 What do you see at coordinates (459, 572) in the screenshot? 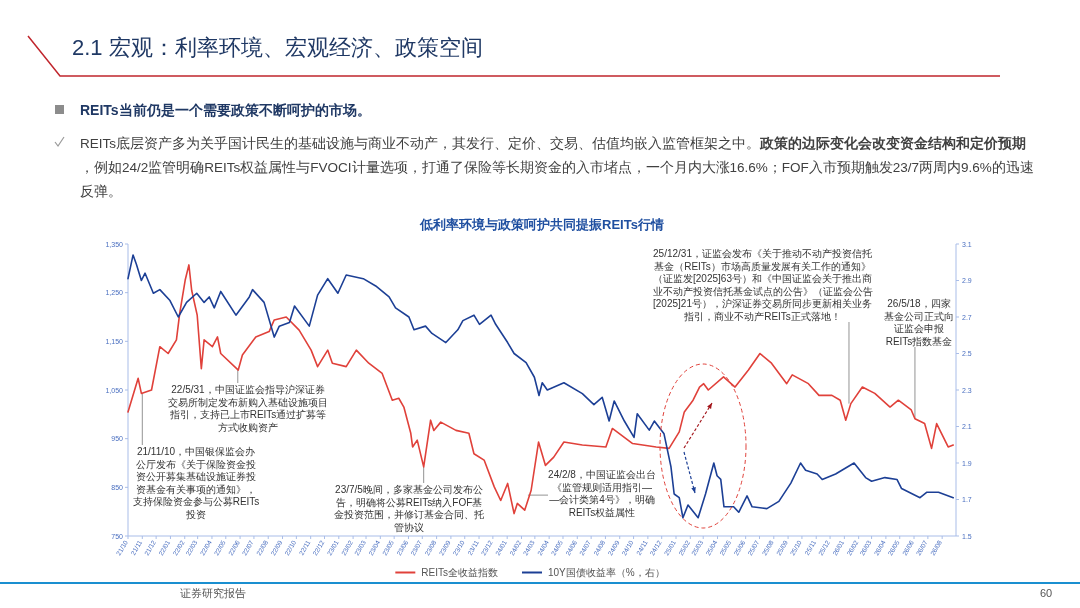
I see `legend-label: REITs全收益指数` at bounding box center [459, 572].